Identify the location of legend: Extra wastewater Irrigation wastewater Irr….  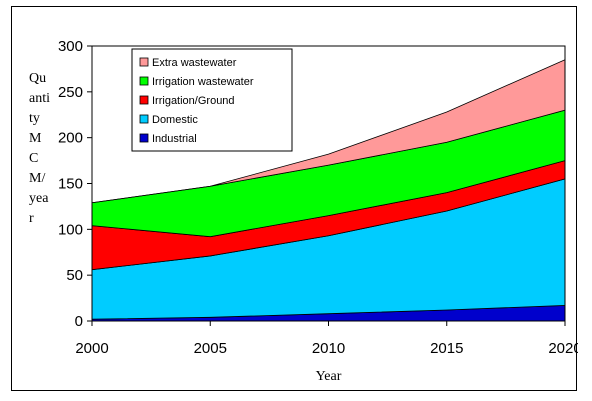
(212, 100).